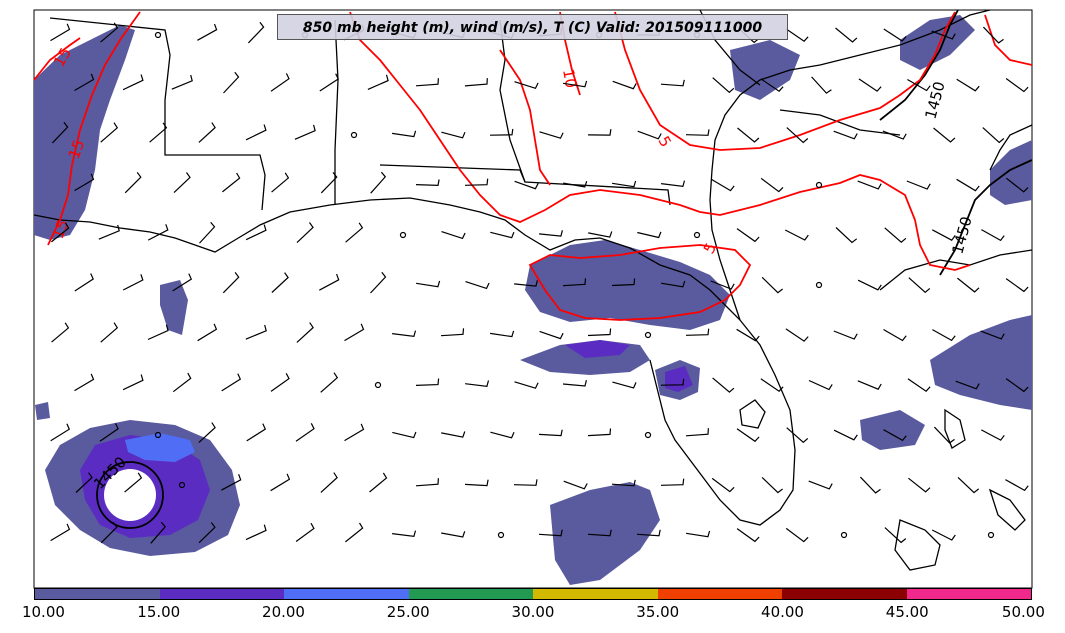  I want to click on temp-label-4: 10, so click(569, 79).